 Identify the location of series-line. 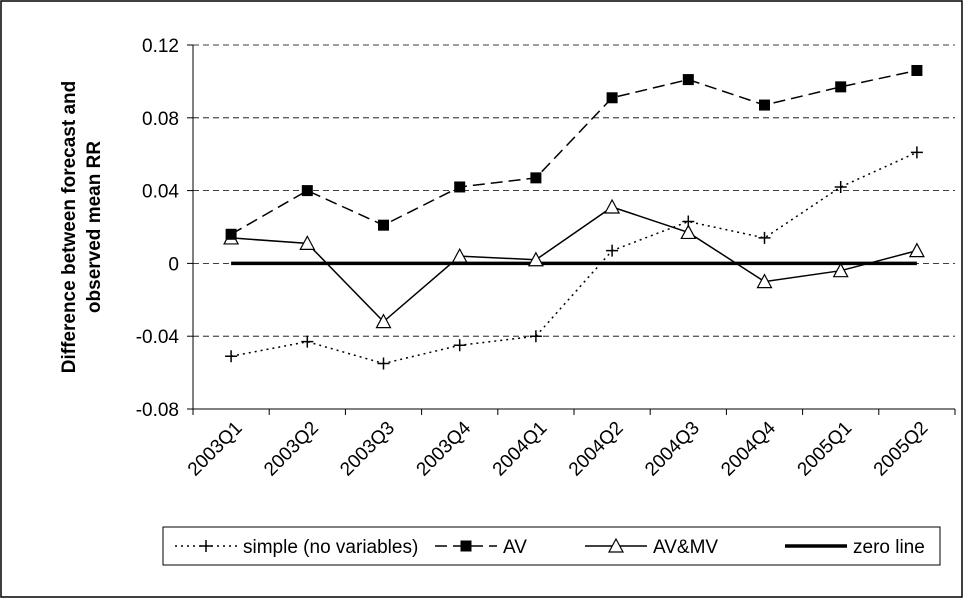
(574, 264).